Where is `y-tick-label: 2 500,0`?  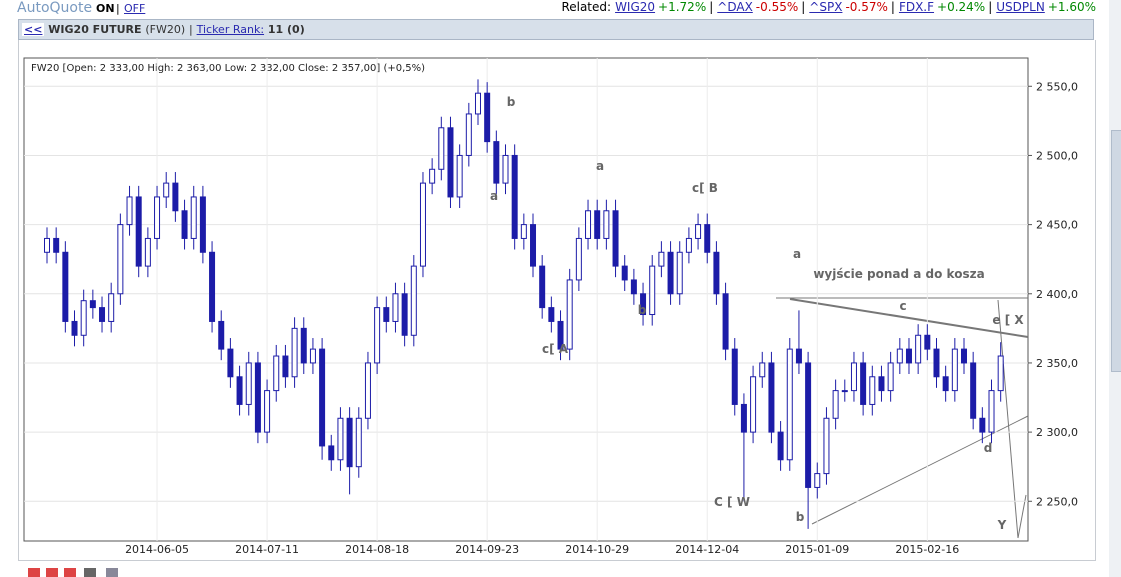
y-tick-label: 2 500,0 is located at coordinates (1057, 155).